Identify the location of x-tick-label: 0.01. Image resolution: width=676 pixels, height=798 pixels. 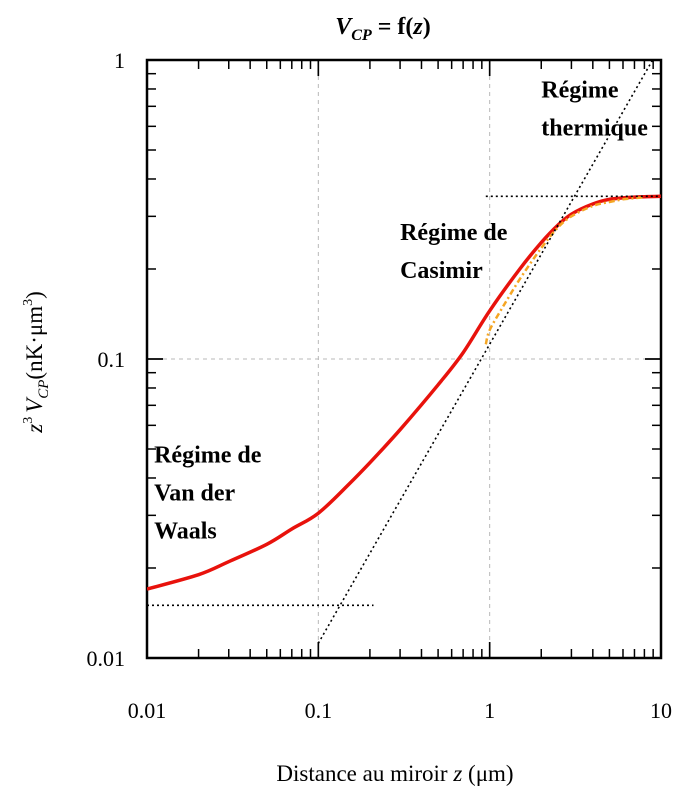
(147, 710).